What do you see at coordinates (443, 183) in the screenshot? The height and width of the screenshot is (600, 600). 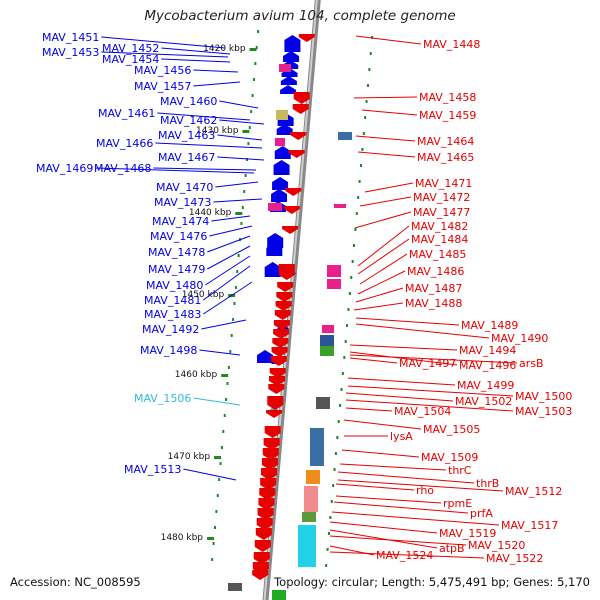 I see `gene-label-right: MAV_1471` at bounding box center [443, 183].